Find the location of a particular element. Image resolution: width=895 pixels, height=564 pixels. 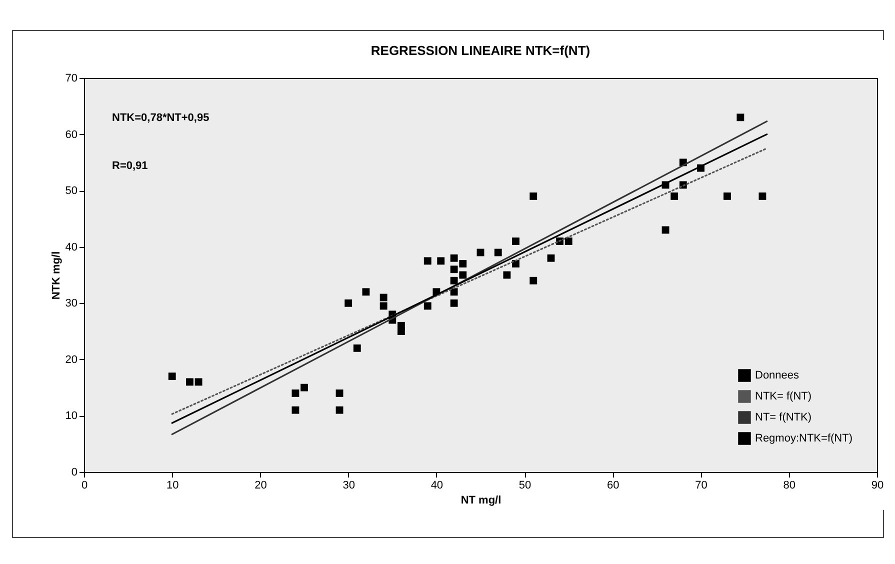

chart-title: REGRESSION LINEAIRE NTK=f(NT) is located at coordinates (480, 50).